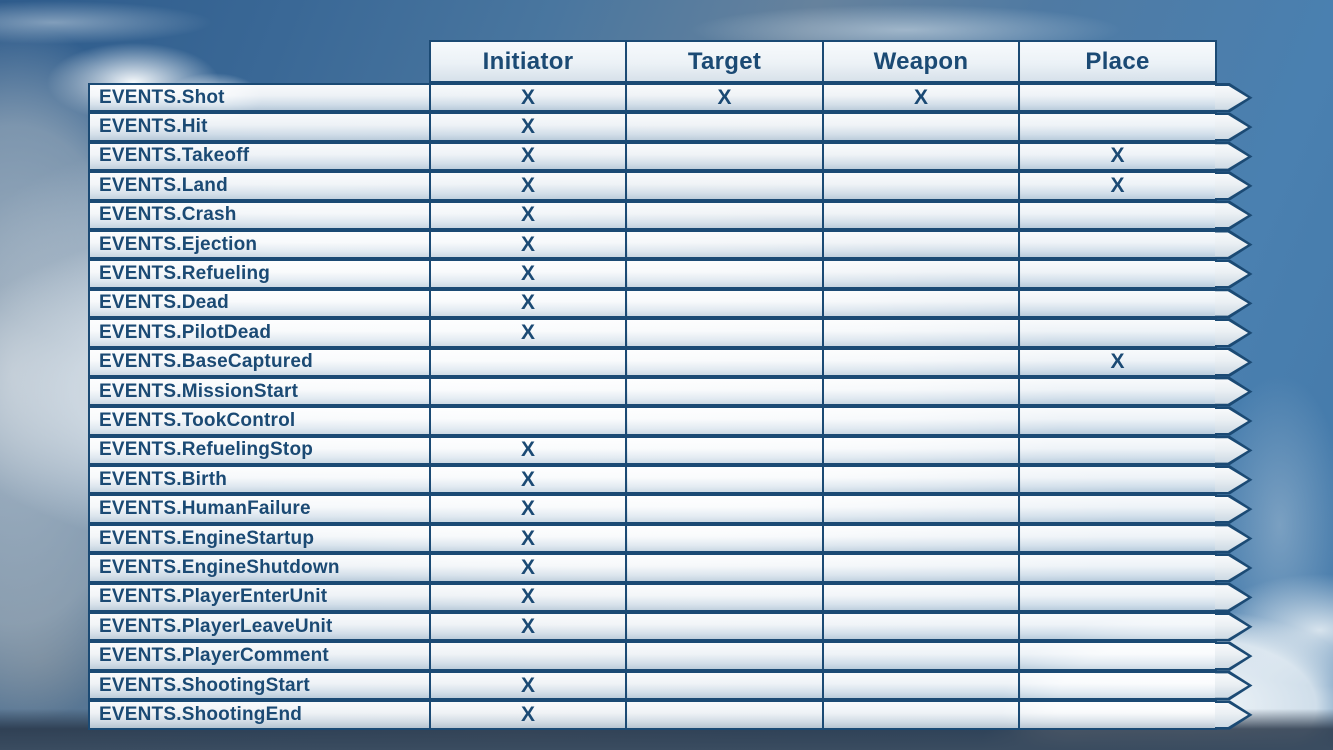 This screenshot has width=1333, height=750. What do you see at coordinates (670, 333) in the screenshot?
I see `table-row: EVENTS.PilotDead X` at bounding box center [670, 333].